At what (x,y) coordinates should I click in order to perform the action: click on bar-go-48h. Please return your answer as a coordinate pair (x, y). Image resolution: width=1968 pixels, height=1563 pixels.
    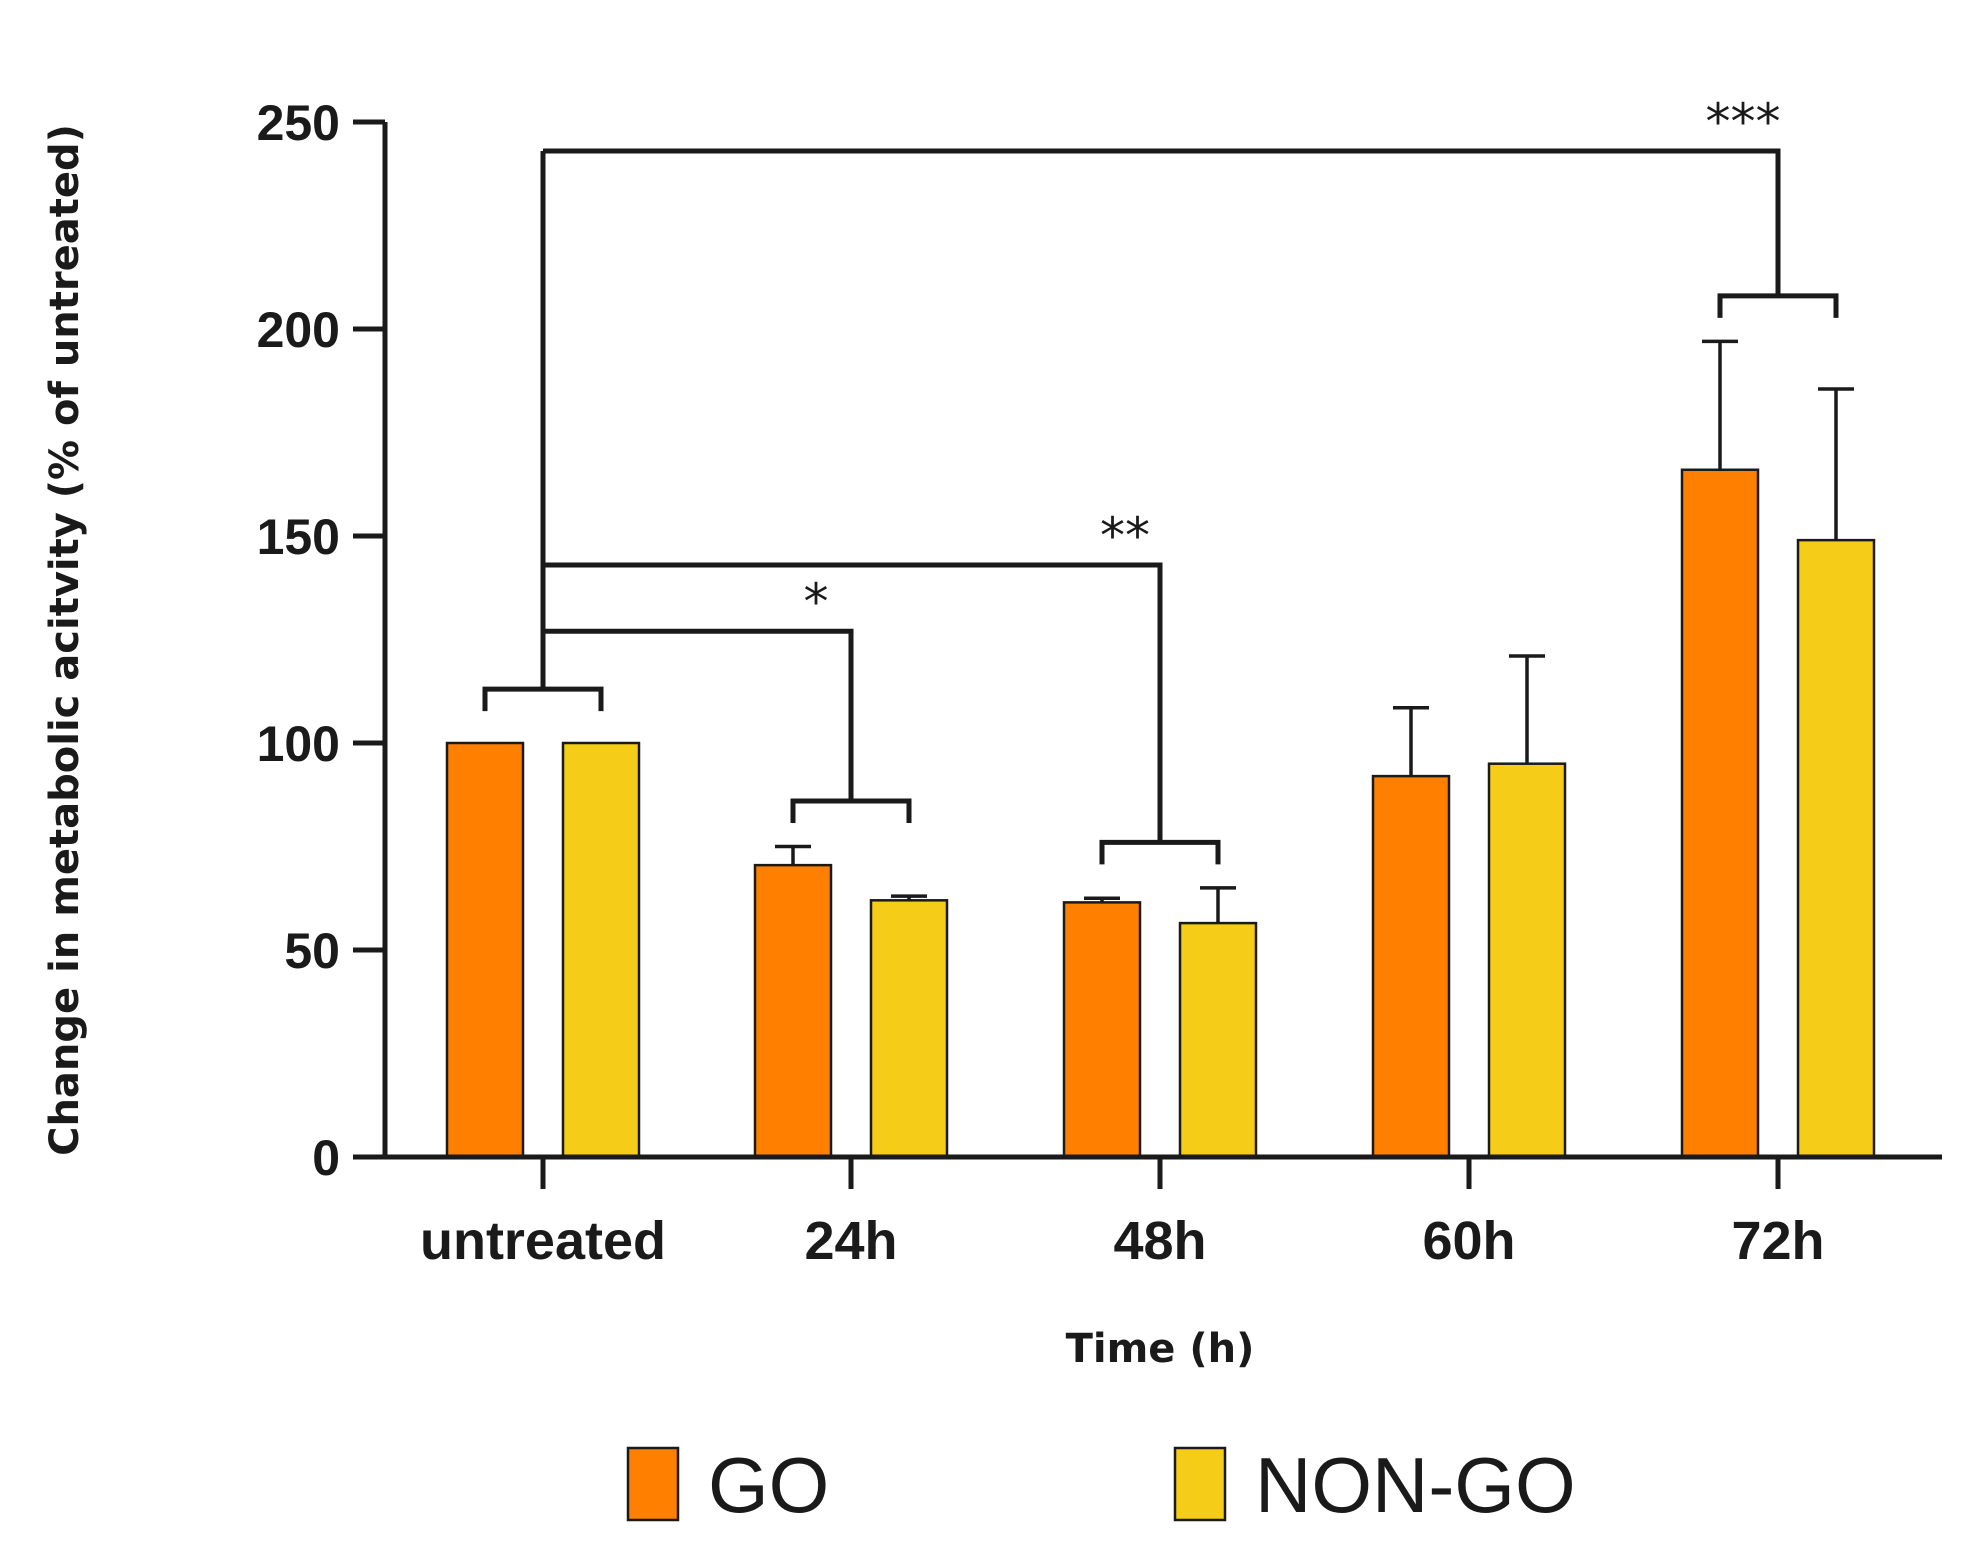
    Looking at the image, I should click on (1102, 1030).